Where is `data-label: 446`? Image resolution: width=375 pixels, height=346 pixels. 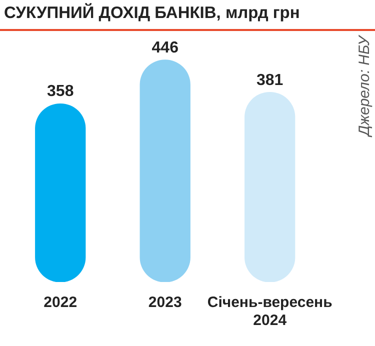 data-label: 446 is located at coordinates (165, 47).